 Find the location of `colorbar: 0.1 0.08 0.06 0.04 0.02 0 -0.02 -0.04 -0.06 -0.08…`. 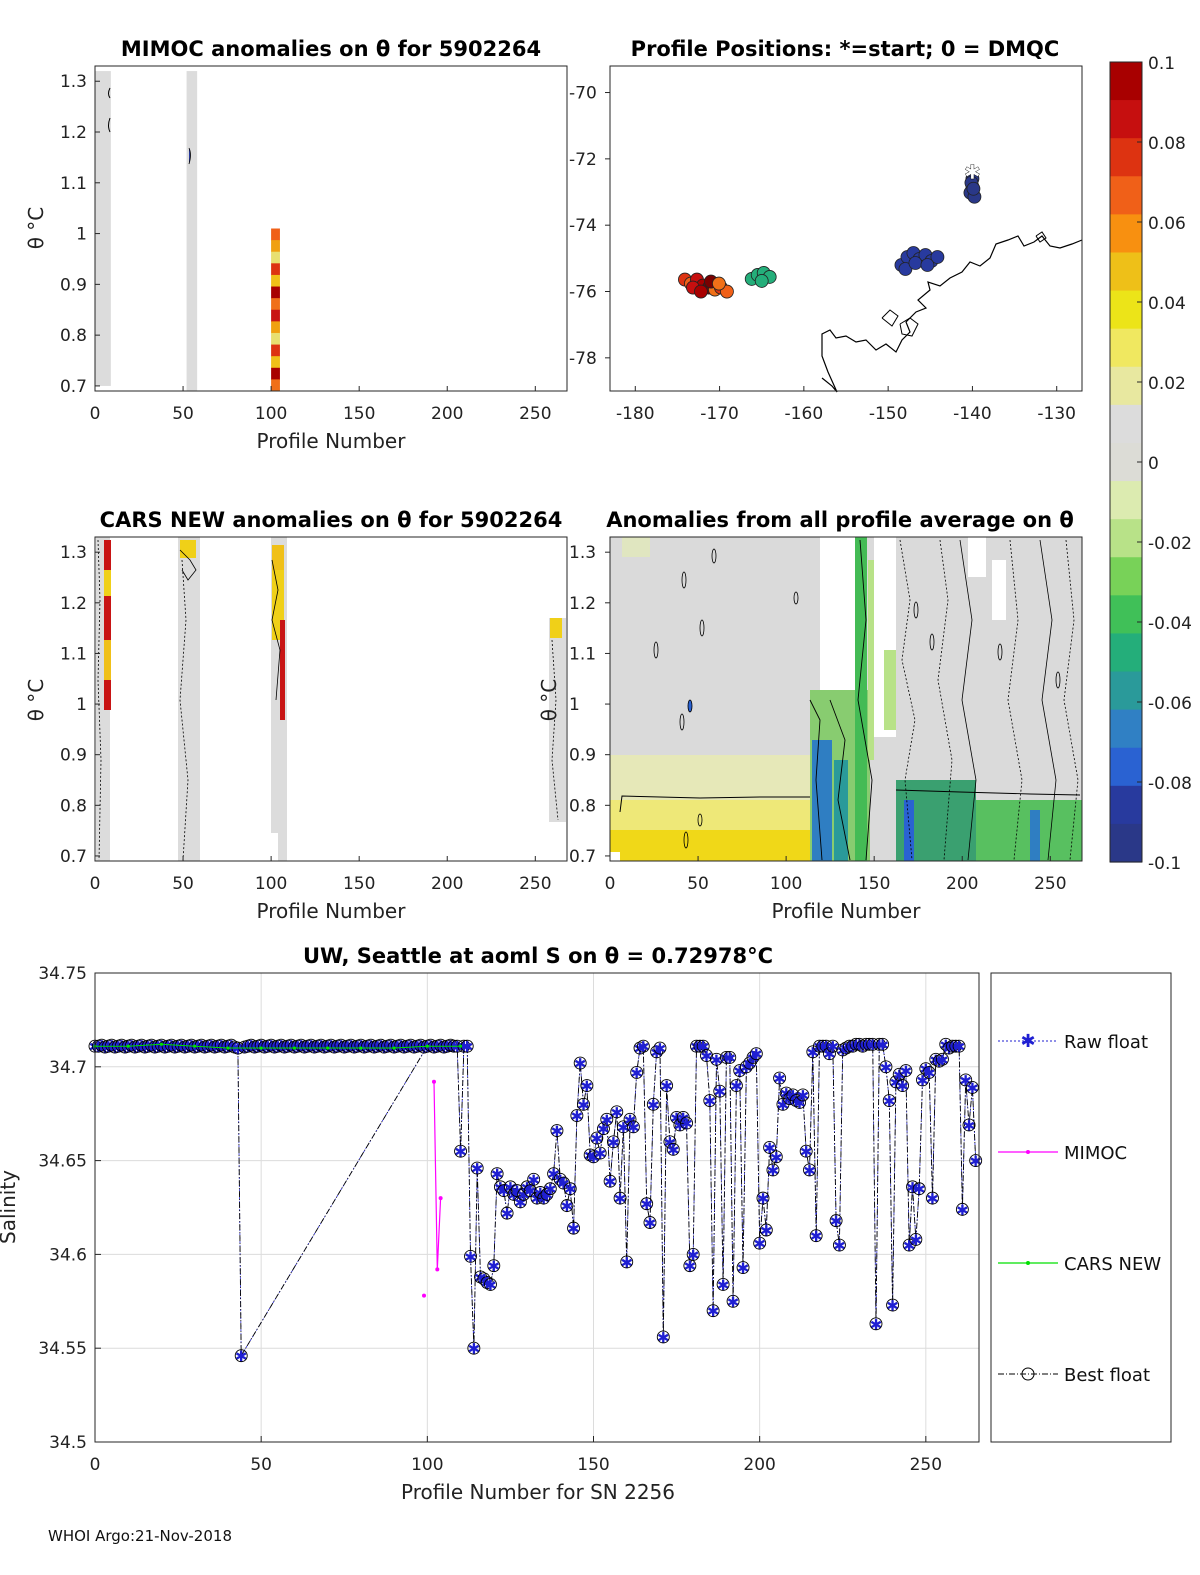

colorbar: 0.1 0.08 0.06 0.04 0.02 0 -0.02 -0.04 -0.06 -0.08… is located at coordinates (1150, 464).